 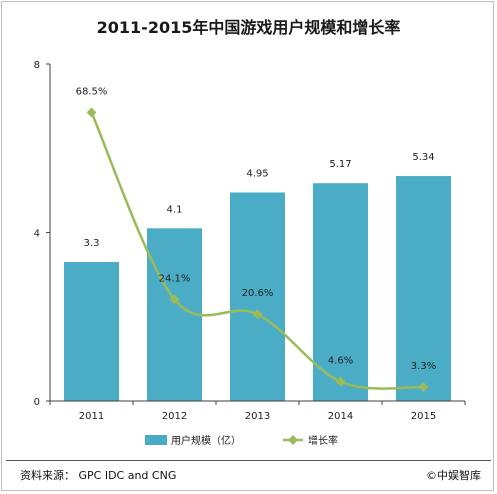 What do you see at coordinates (156, 440) in the screenshot?
I see `legend-swatch-bar` at bounding box center [156, 440].